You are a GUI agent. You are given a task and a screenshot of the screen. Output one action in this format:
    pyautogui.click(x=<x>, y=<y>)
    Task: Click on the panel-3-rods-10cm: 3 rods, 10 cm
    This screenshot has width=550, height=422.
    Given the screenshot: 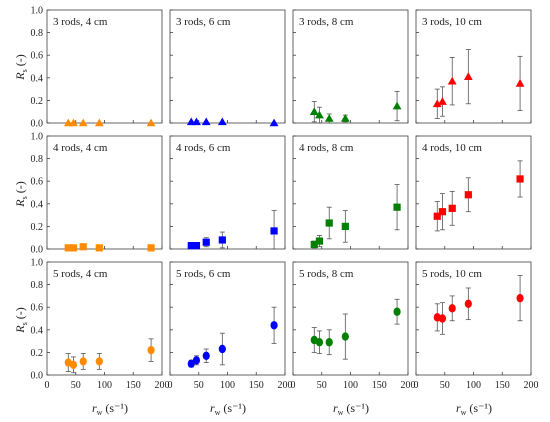 What is the action you would take?
    pyautogui.click(x=473, y=66)
    